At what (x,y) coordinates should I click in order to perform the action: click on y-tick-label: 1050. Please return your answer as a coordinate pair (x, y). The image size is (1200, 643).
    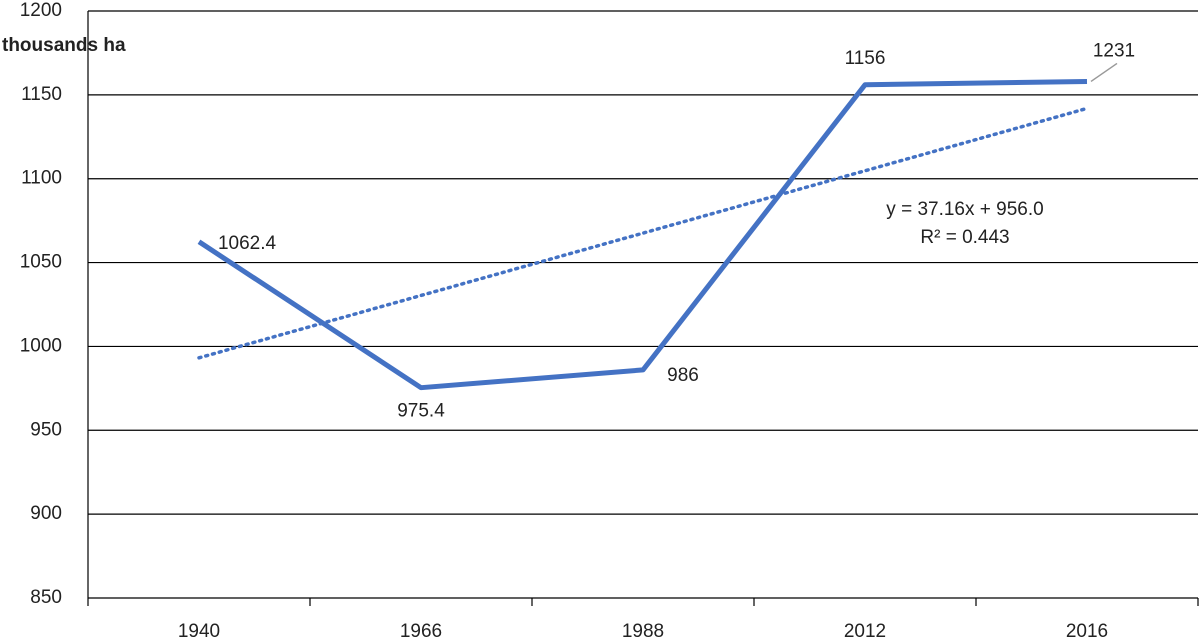
    Looking at the image, I should click on (41, 262).